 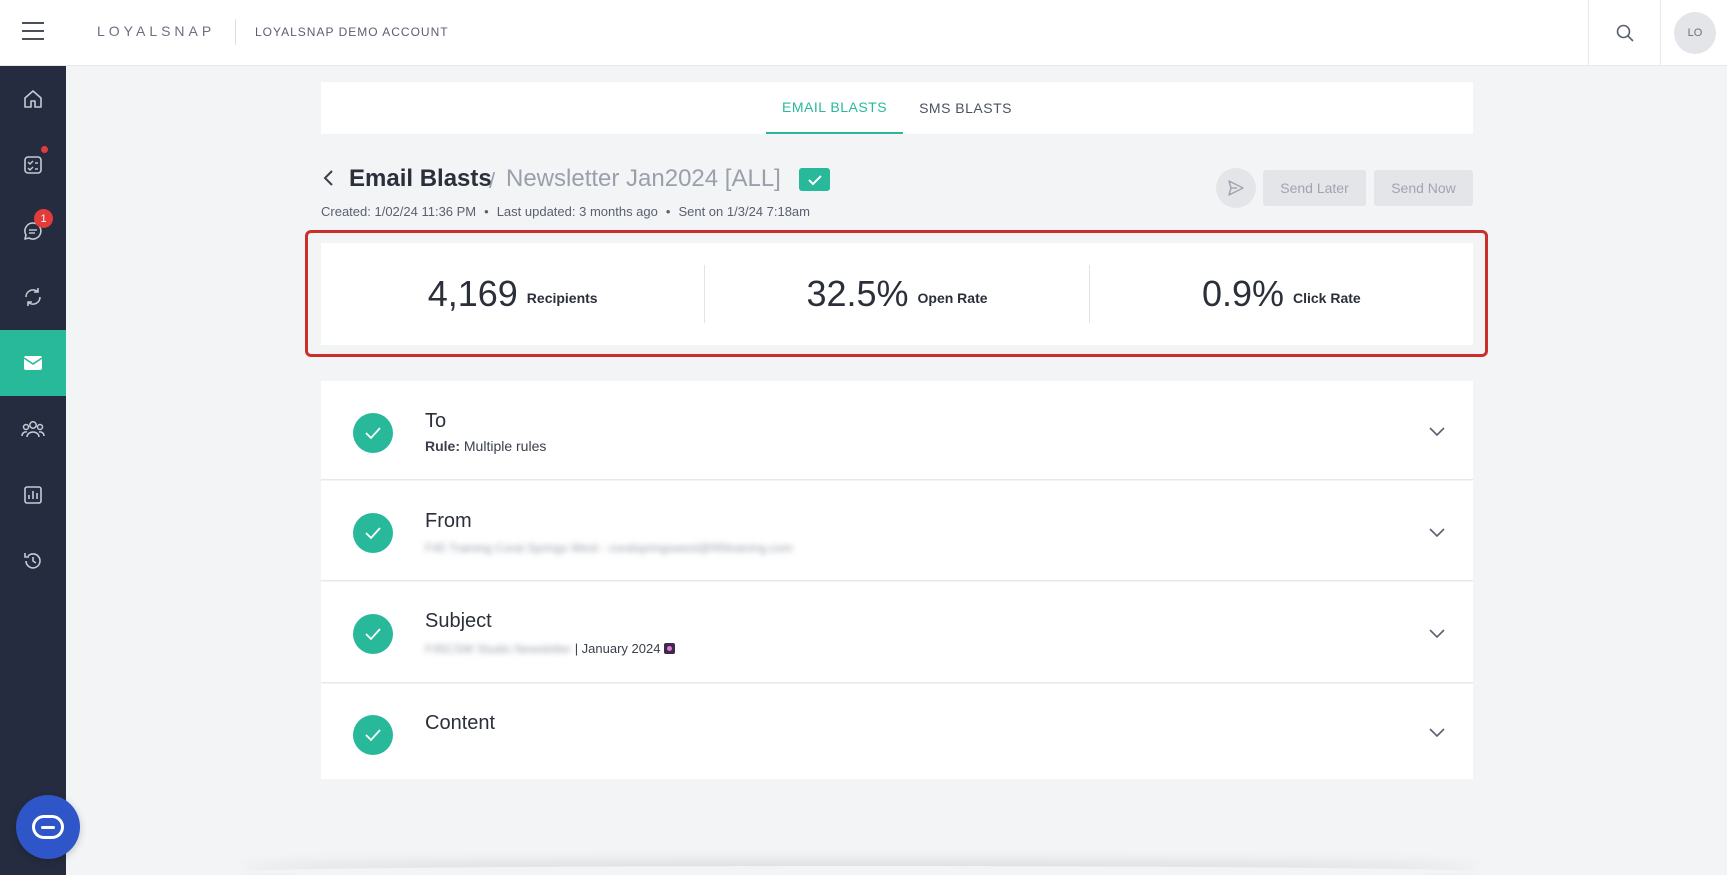 I want to click on check-icon, so click(x=814, y=179).